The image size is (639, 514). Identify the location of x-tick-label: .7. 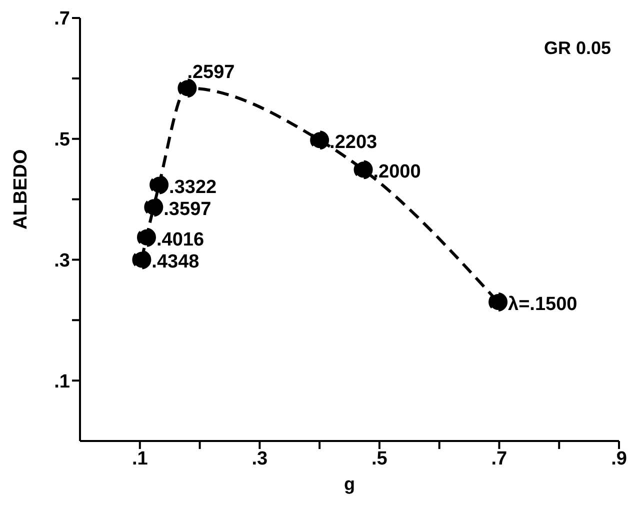
(499, 459).